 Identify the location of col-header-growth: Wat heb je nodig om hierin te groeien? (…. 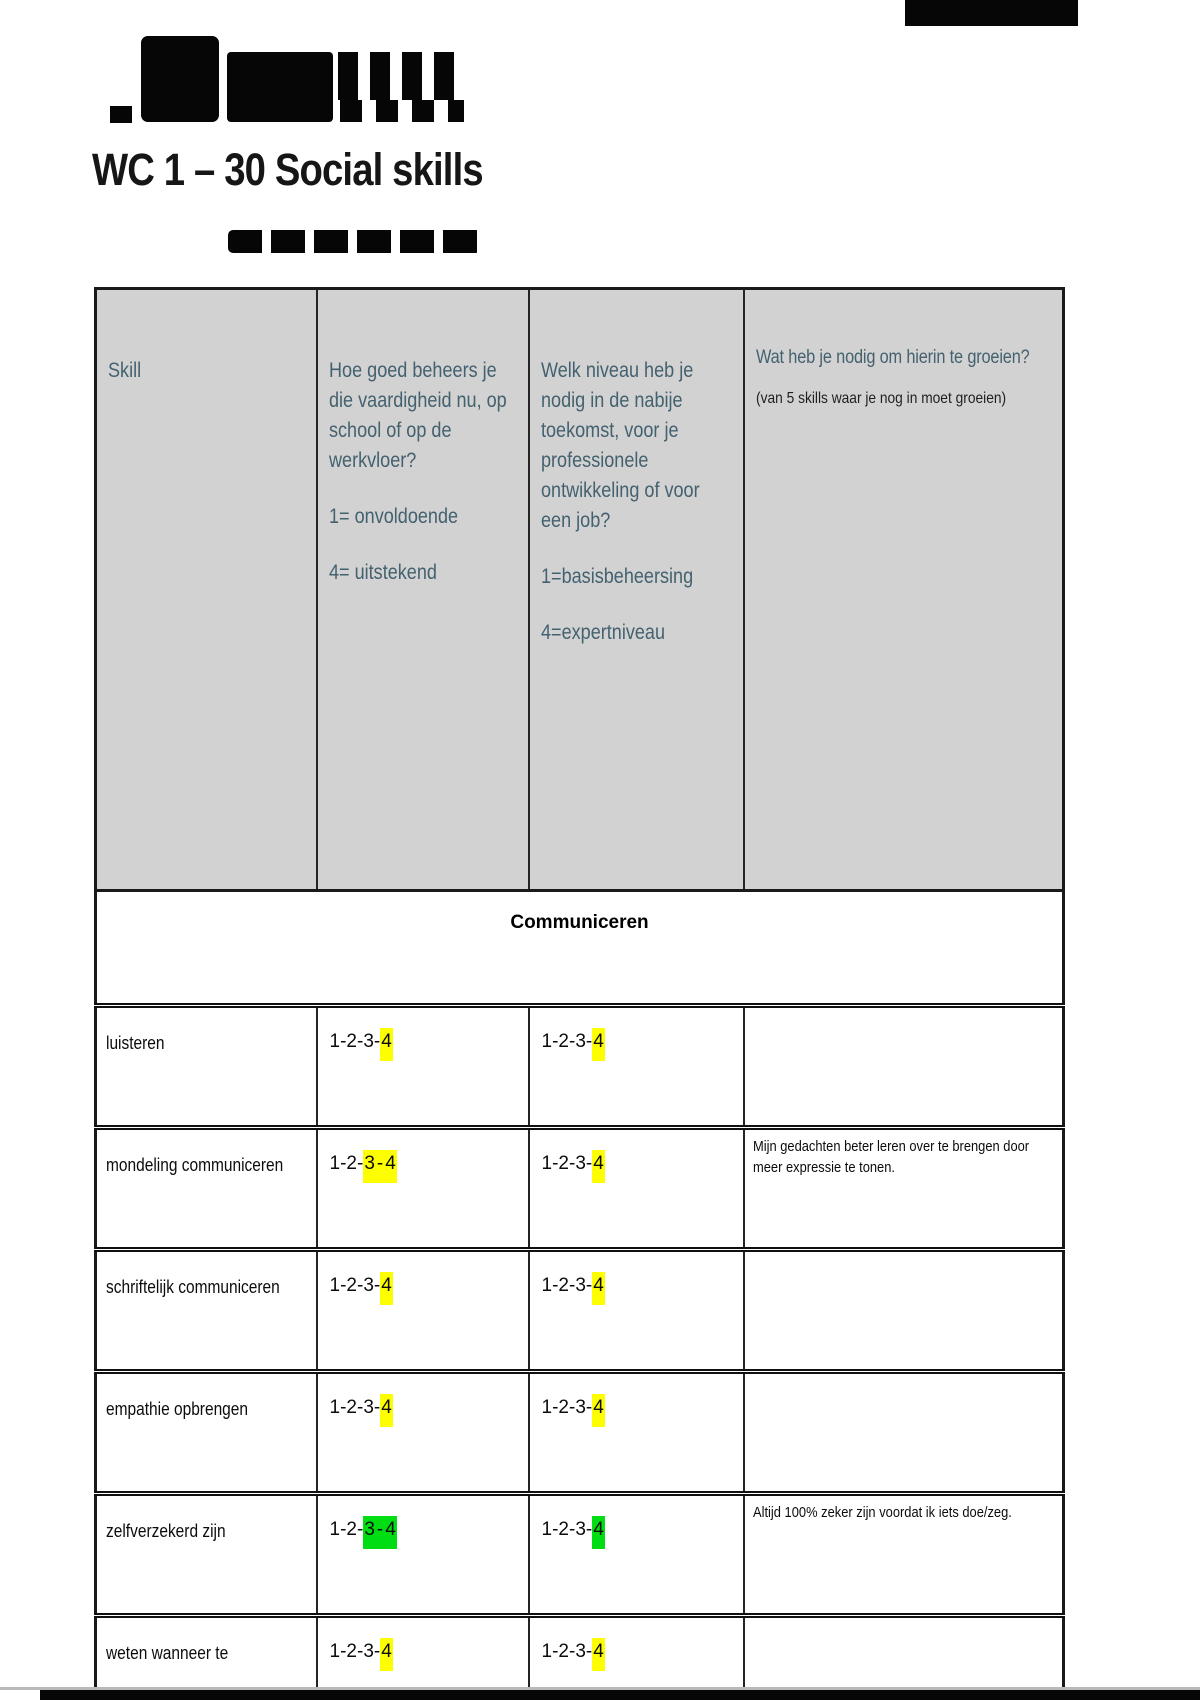
(903, 590).